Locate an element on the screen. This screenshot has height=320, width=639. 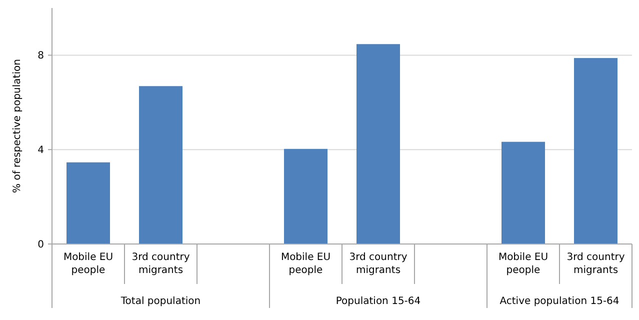
text: Total population is located at coordinates (160, 301).